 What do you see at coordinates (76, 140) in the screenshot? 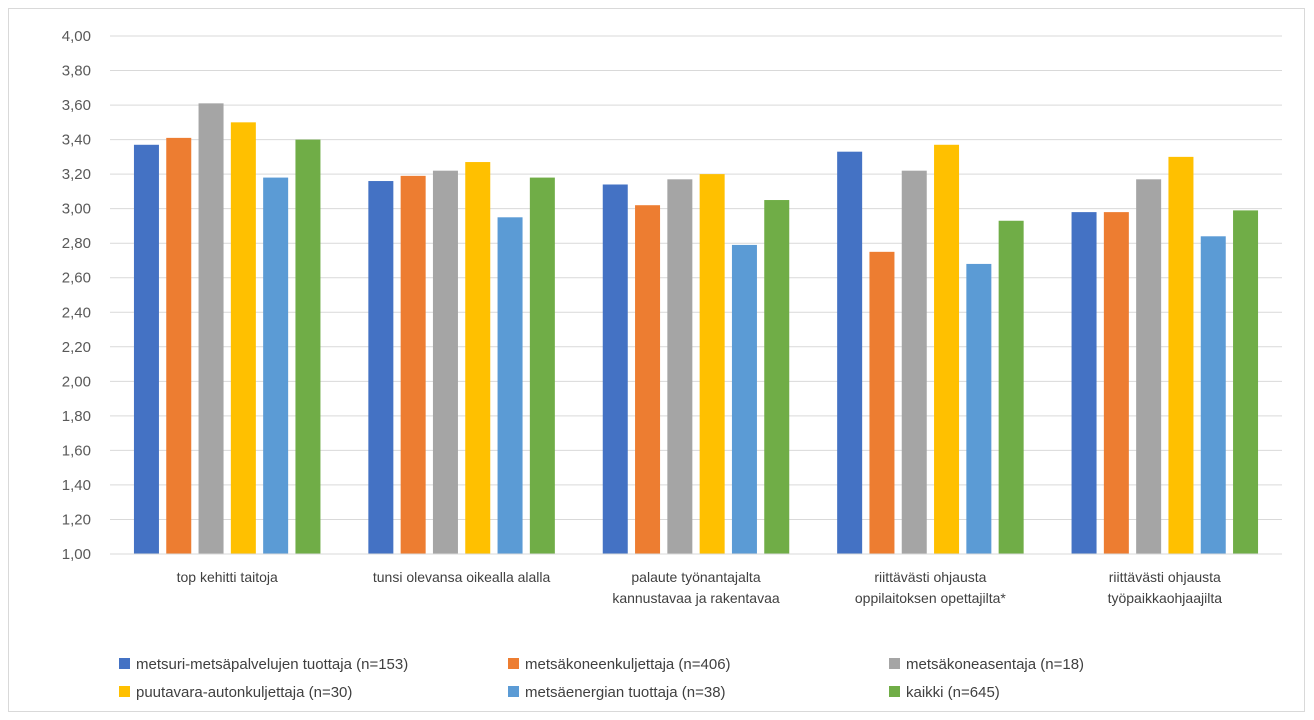
I see `y-tick-label: 3,40` at bounding box center [76, 140].